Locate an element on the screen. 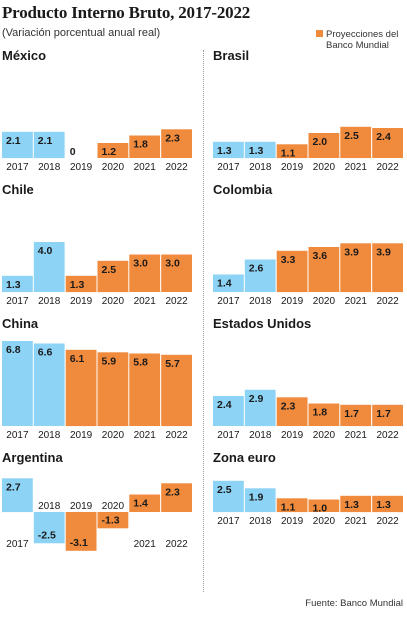 The height and width of the screenshot is (620, 407). column-divider is located at coordinates (203, 321).